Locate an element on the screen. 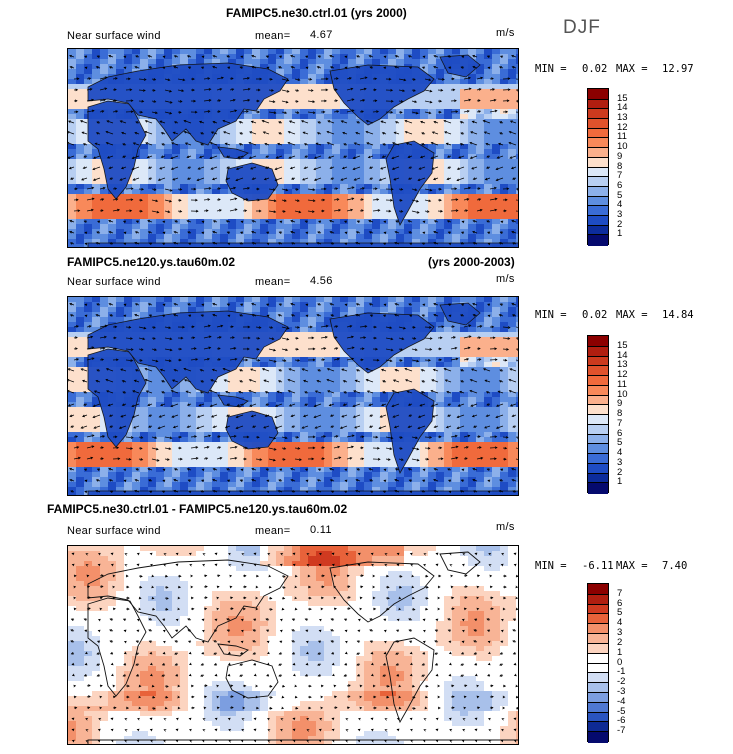 The width and height of the screenshot is (733, 754). colorbar-tick-label: 0 is located at coordinates (620, 662).